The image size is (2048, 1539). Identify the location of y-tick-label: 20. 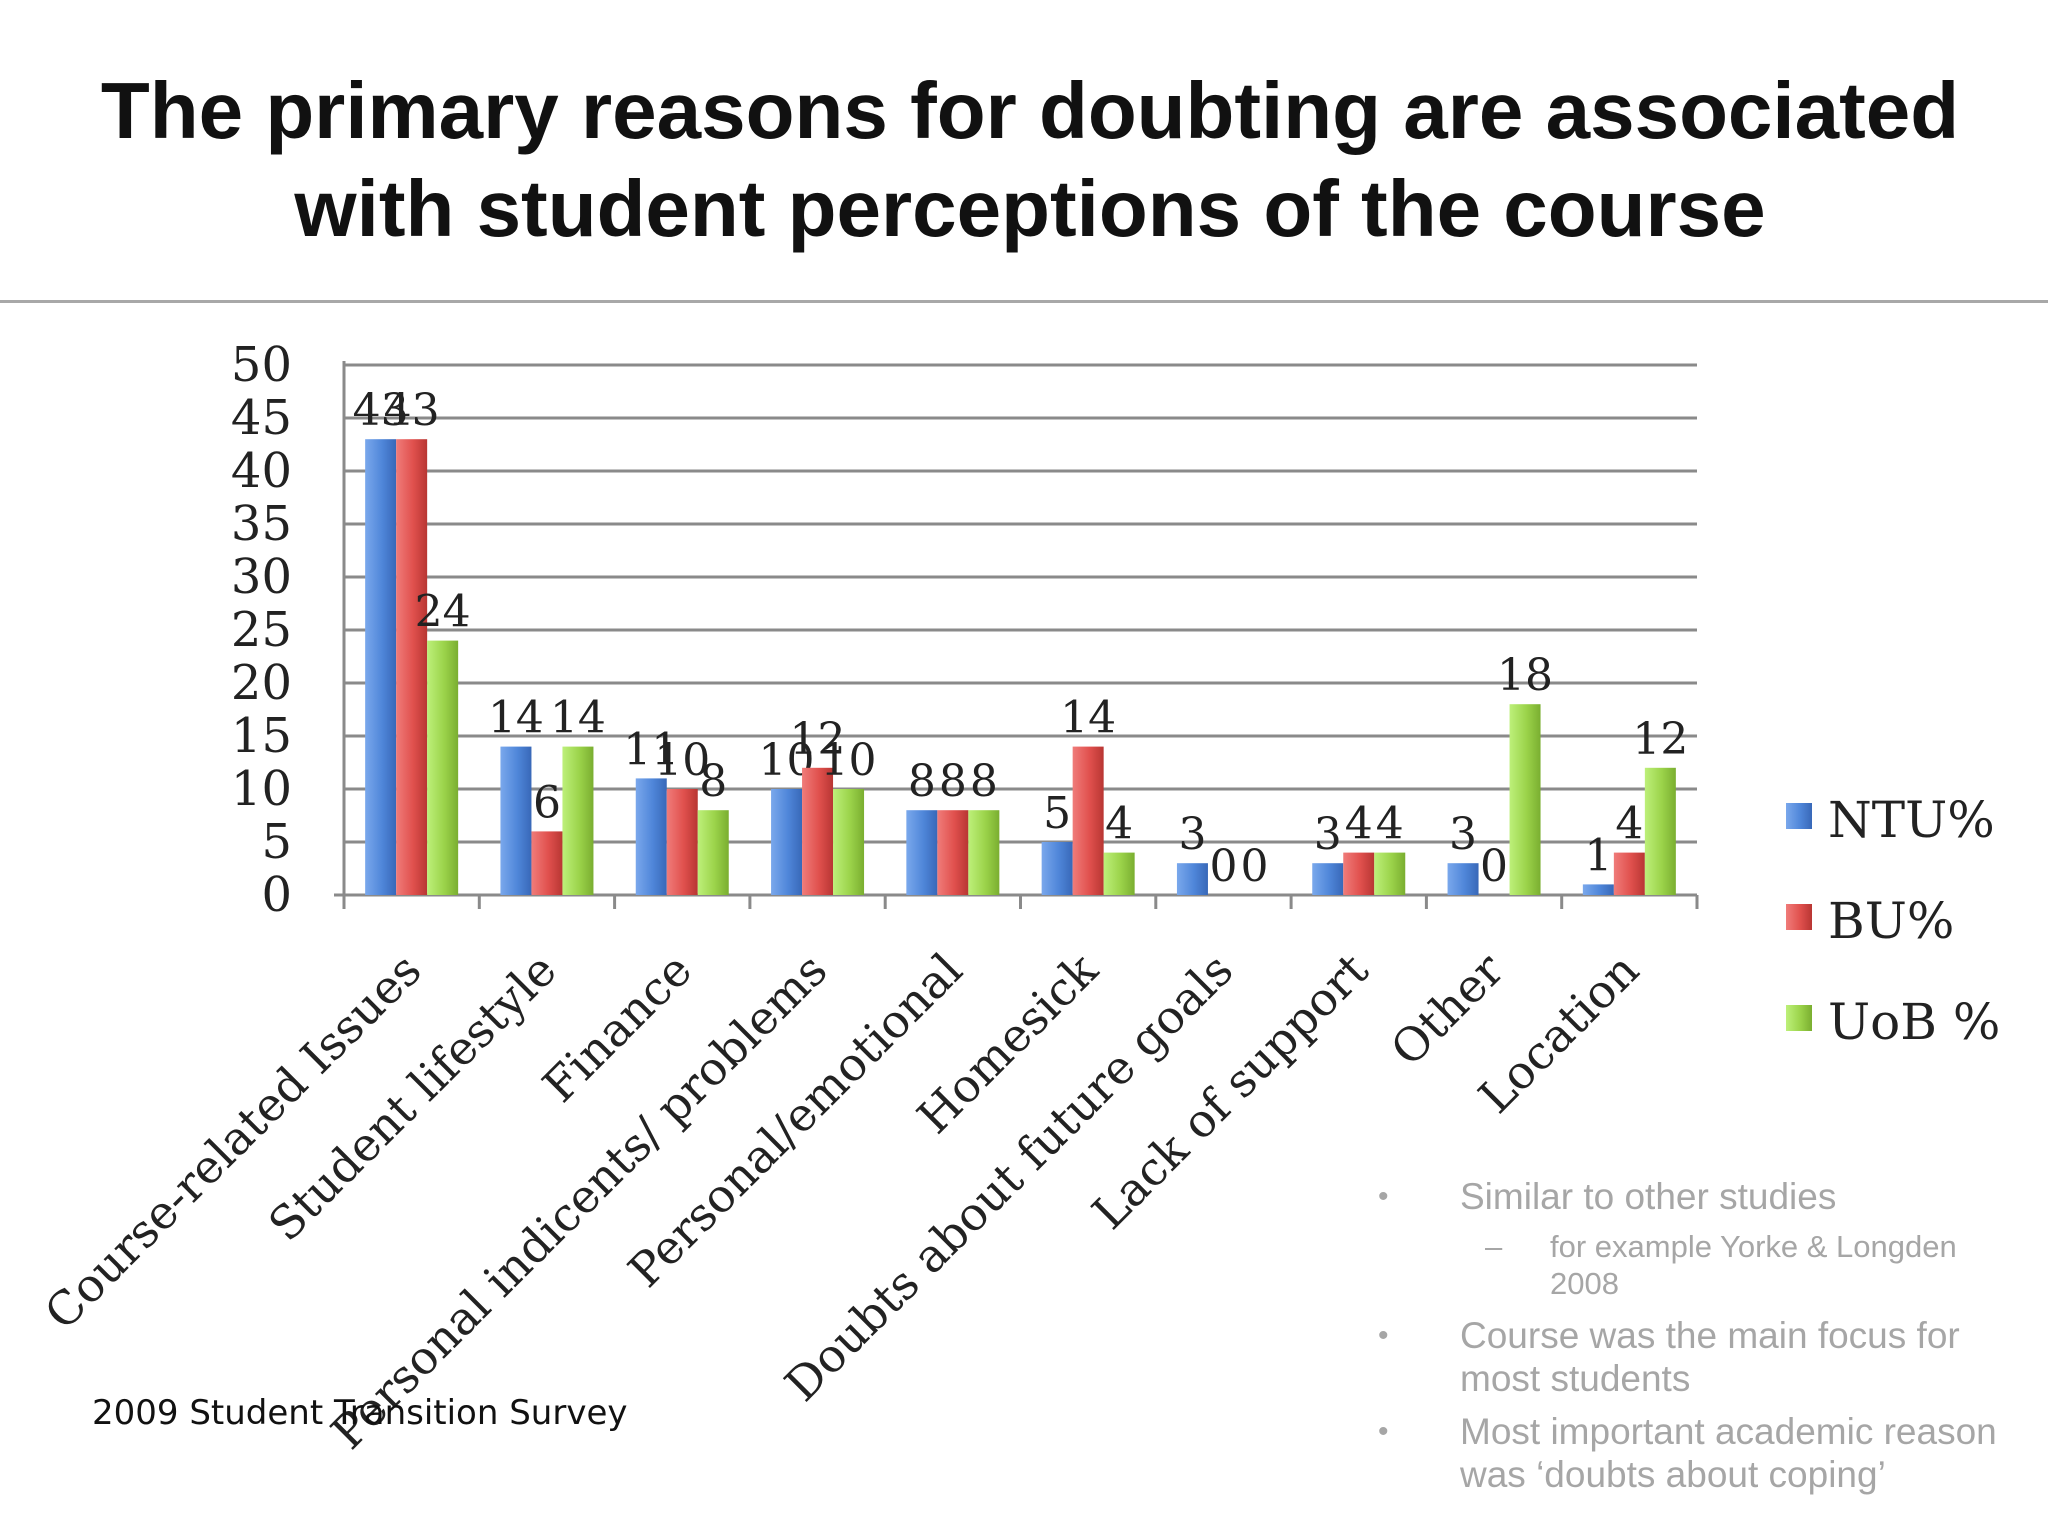
(261, 683).